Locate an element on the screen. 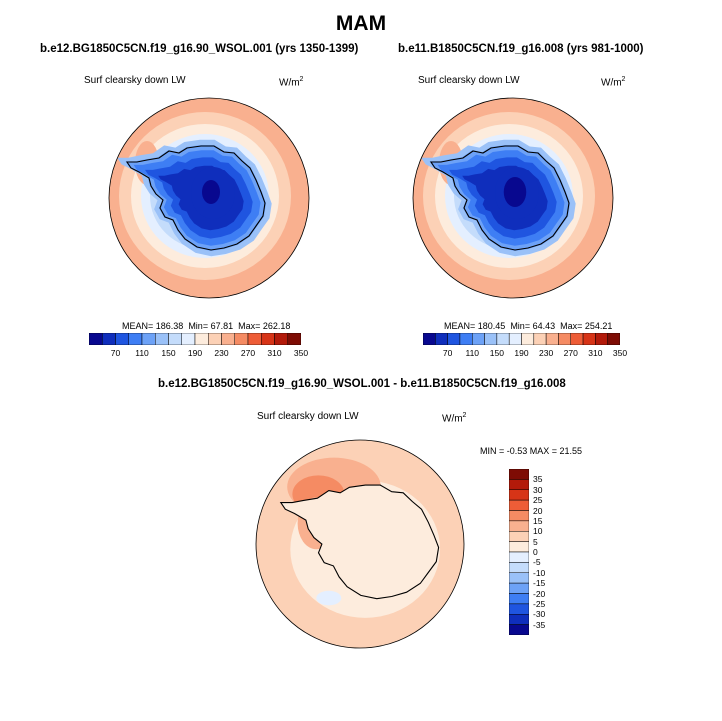 The image size is (722, 721). diff-units-label: W/m2 is located at coordinates (454, 418).